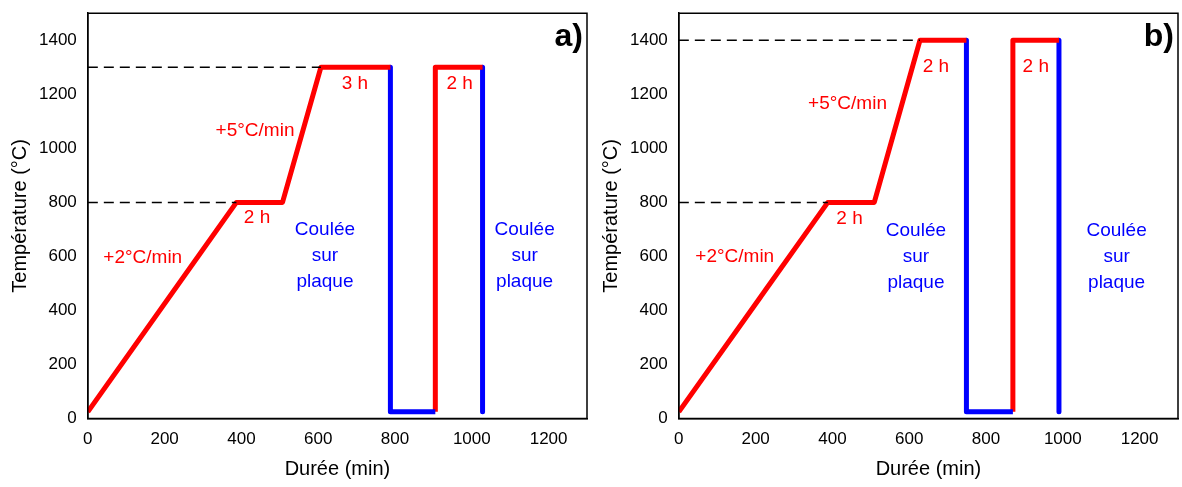  I want to click on annotation: b), so click(1158, 35).